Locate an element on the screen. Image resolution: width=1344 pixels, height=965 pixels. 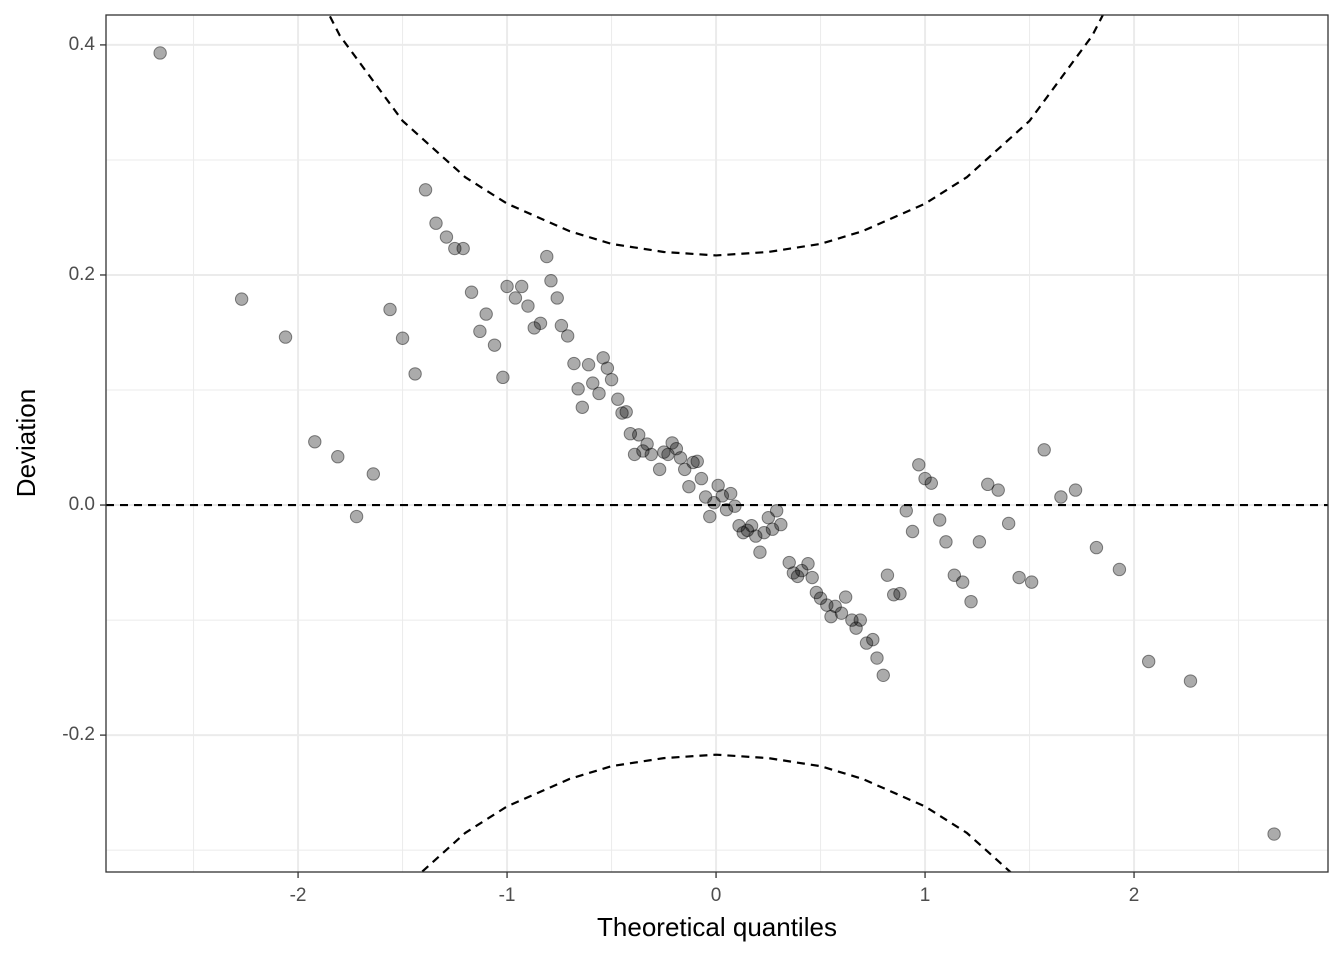
confidence-band is located at coordinates (716, 136).